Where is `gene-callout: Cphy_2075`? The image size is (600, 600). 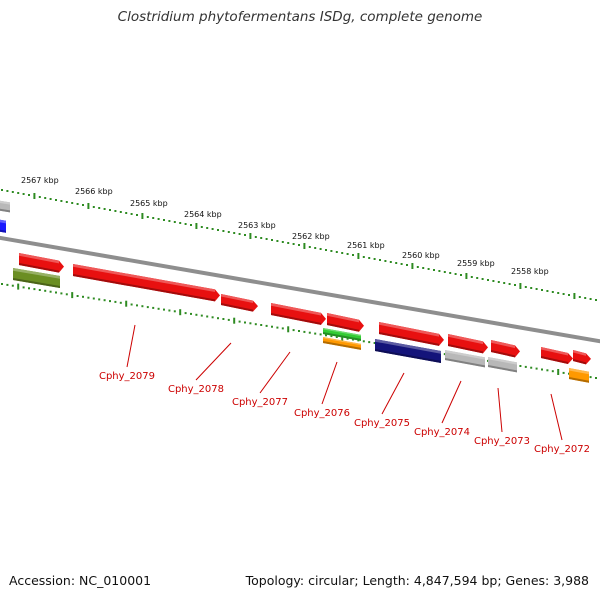
gene-callout: Cphy_2075 is located at coordinates (382, 400).